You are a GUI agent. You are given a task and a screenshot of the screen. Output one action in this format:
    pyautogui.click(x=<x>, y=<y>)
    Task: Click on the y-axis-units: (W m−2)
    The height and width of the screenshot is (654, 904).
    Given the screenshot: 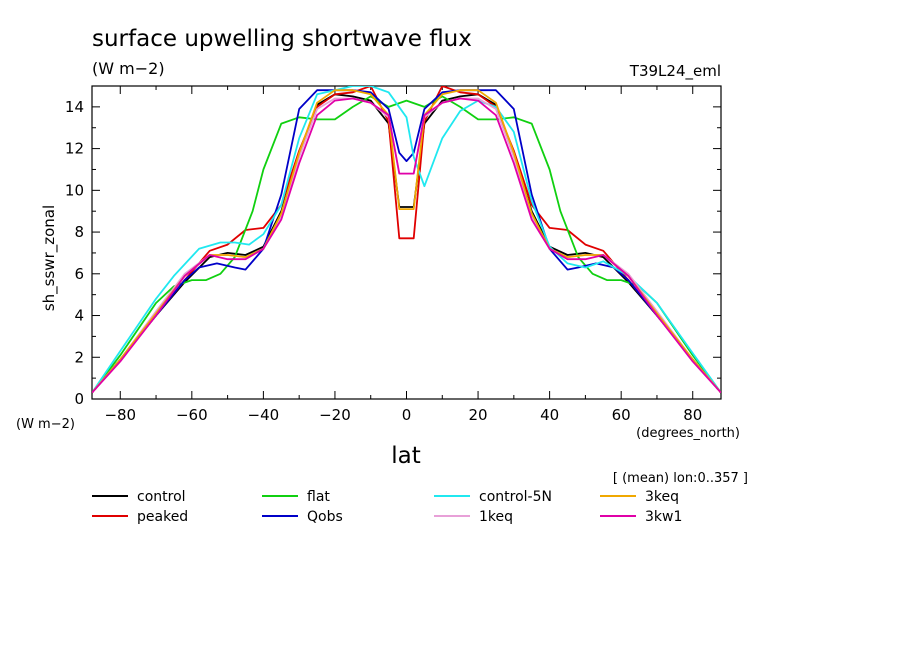 What is the action you would take?
    pyautogui.click(x=45, y=424)
    